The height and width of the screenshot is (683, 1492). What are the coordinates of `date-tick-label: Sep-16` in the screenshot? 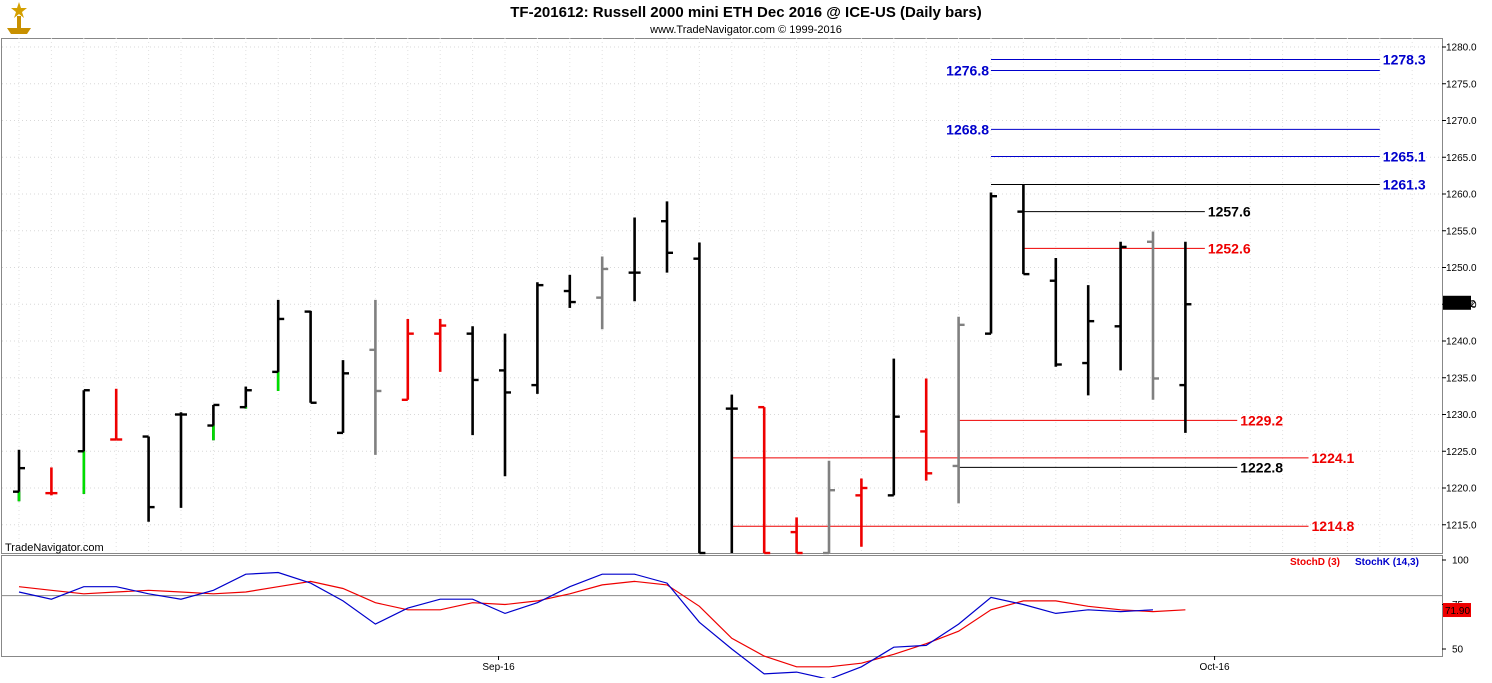 It's located at (498, 667).